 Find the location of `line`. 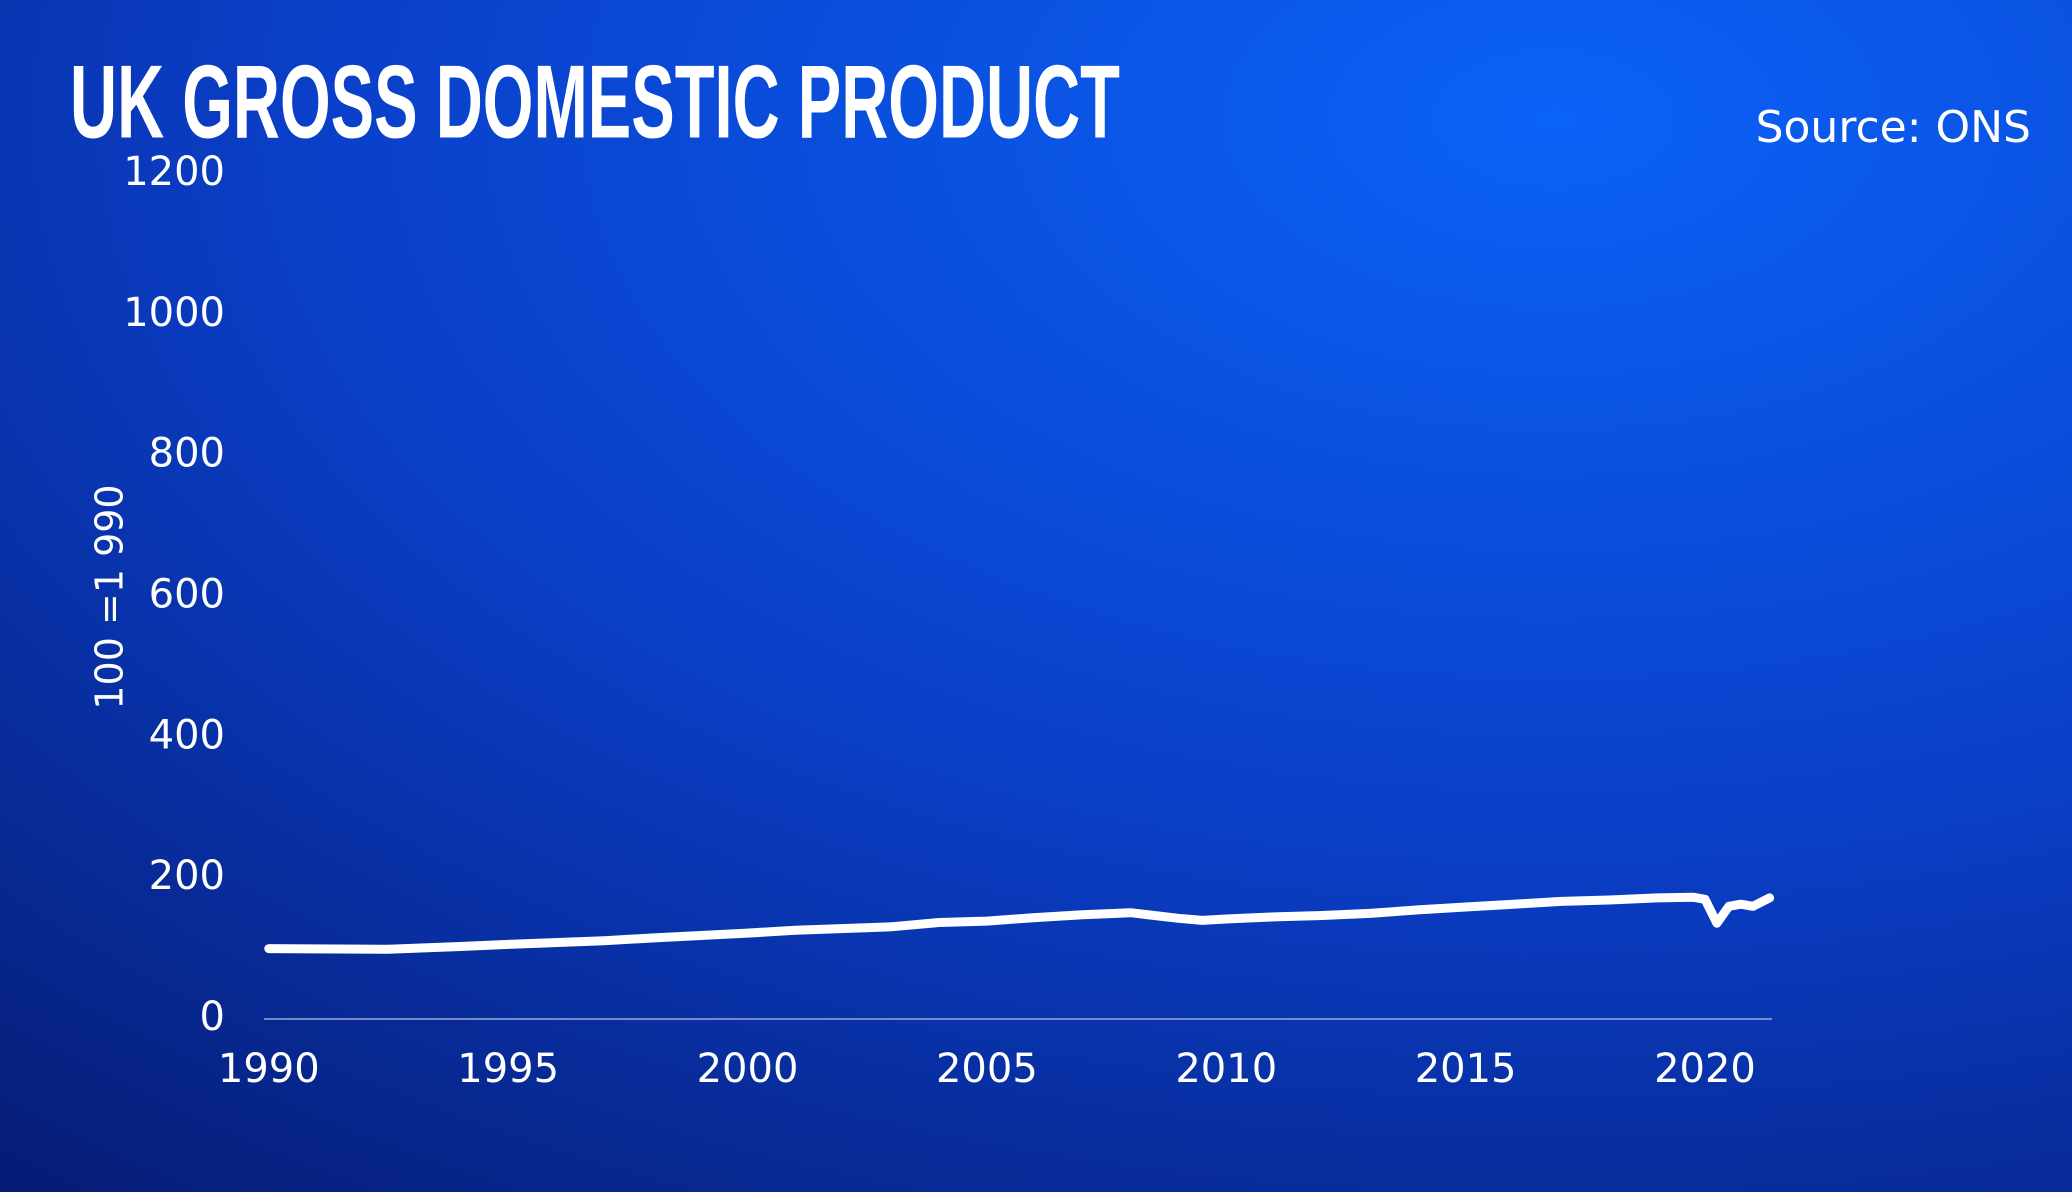

line is located at coordinates (1019, 923).